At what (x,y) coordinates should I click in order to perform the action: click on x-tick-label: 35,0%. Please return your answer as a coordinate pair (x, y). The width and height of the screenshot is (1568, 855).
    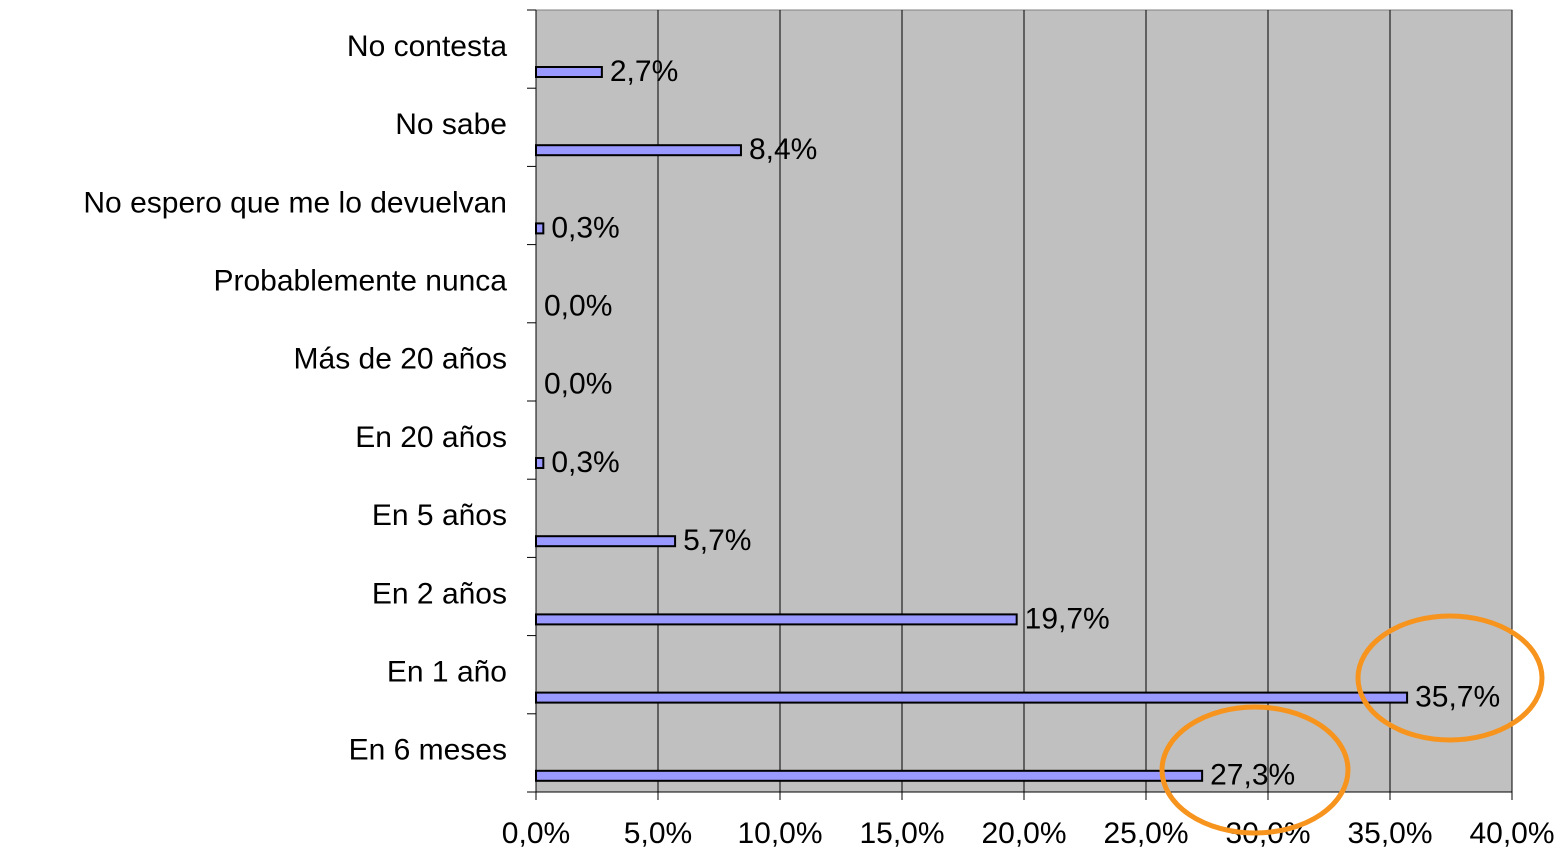
    Looking at the image, I should click on (1389, 833).